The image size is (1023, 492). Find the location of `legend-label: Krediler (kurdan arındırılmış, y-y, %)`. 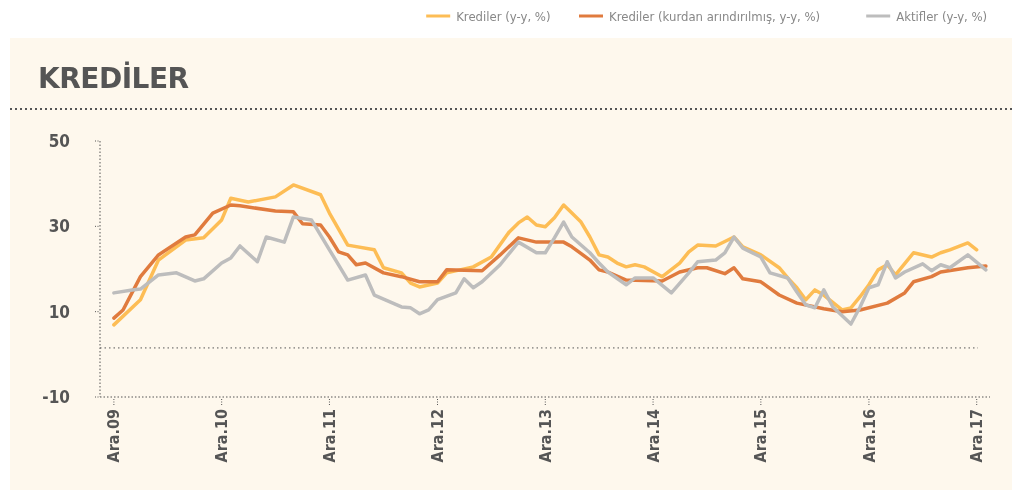

legend-label: Krediler (kurdan arındırılmış, y-y, %) is located at coordinates (715, 16).